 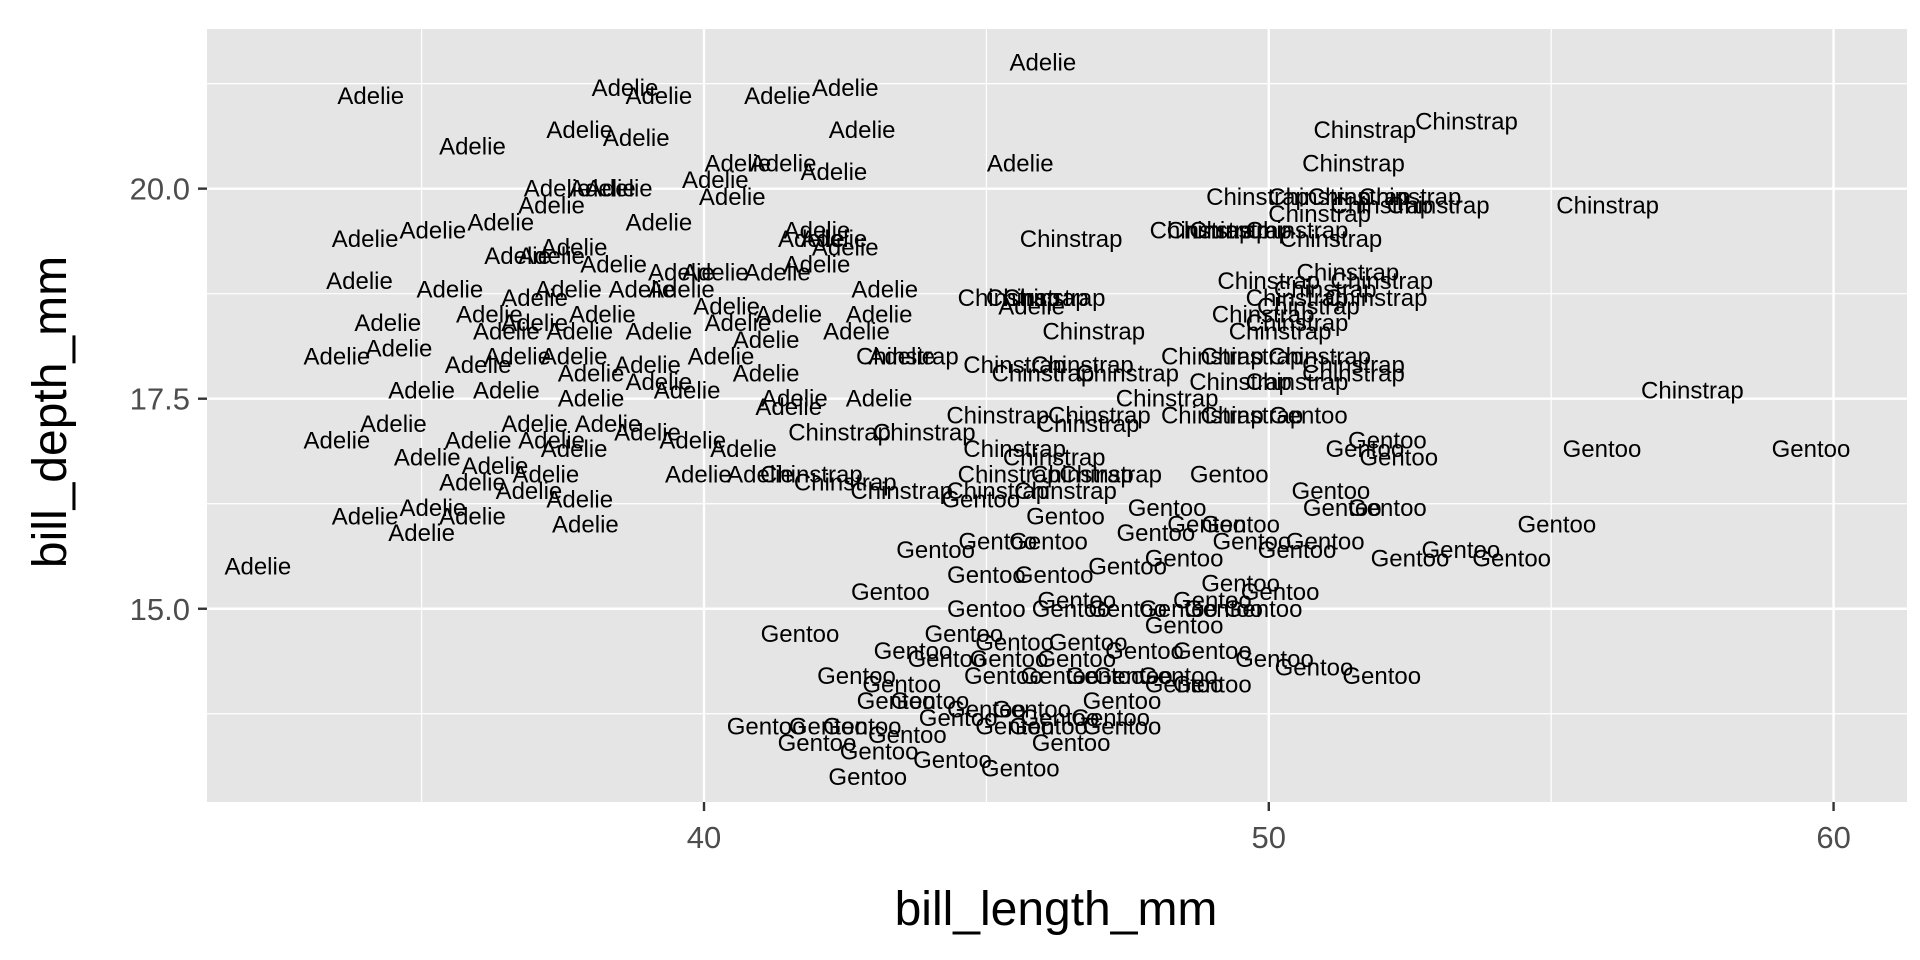 I want to click on y-tick-label: 15.0, so click(x=160, y=609).